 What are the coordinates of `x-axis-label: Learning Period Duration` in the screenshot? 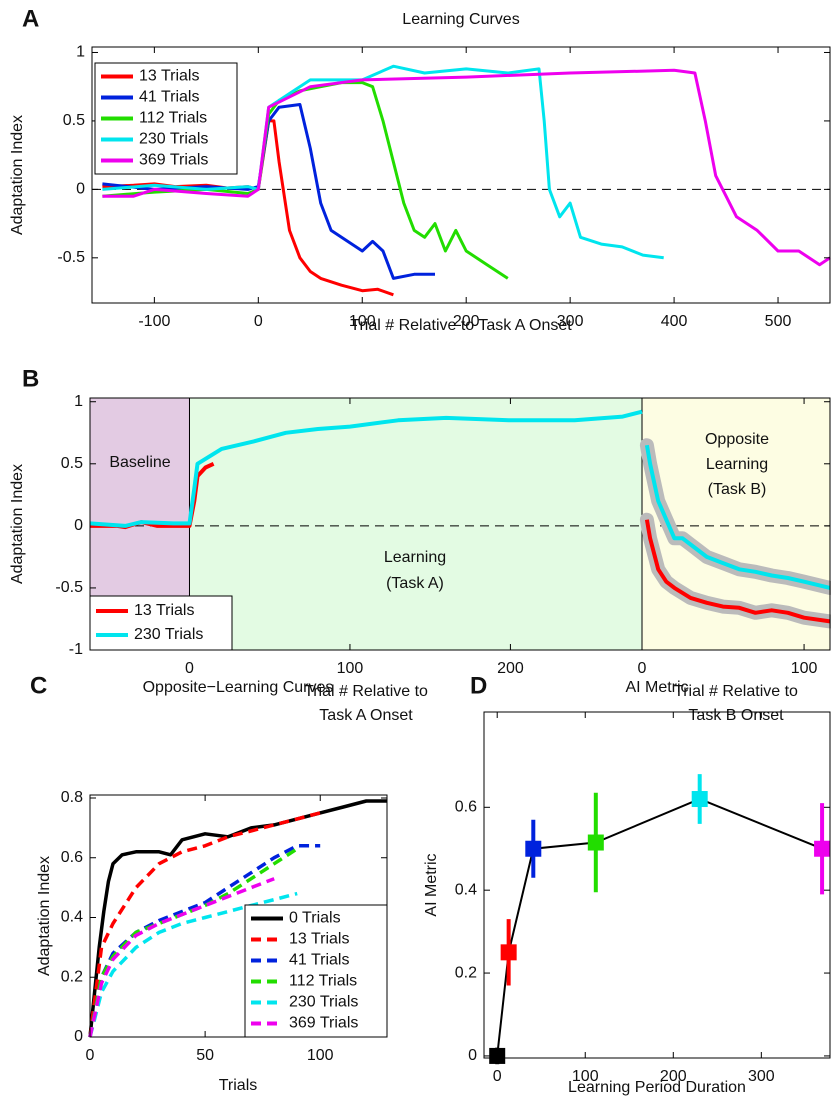 It's located at (657, 1087).